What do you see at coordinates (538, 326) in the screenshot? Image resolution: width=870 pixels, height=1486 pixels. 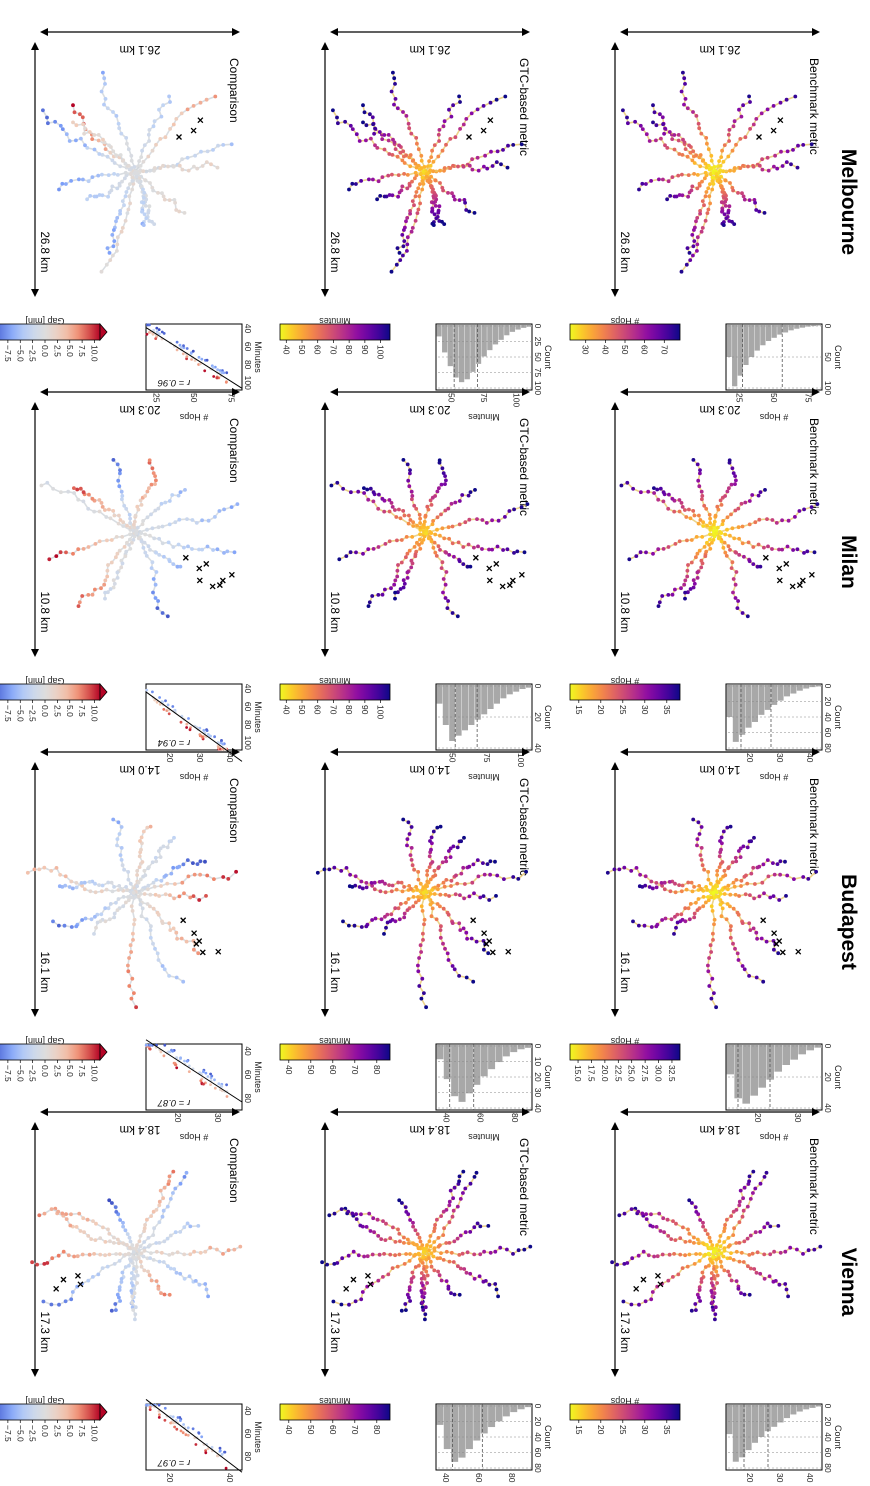 I see `hist-ytick: 0` at bounding box center [538, 326].